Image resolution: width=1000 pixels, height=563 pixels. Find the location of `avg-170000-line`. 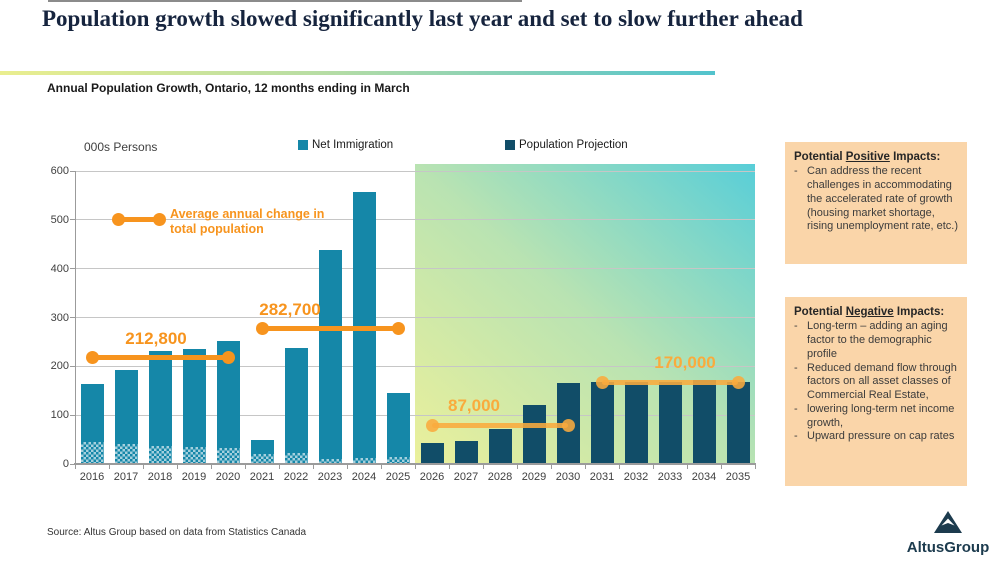

avg-170000-line is located at coordinates (670, 382).